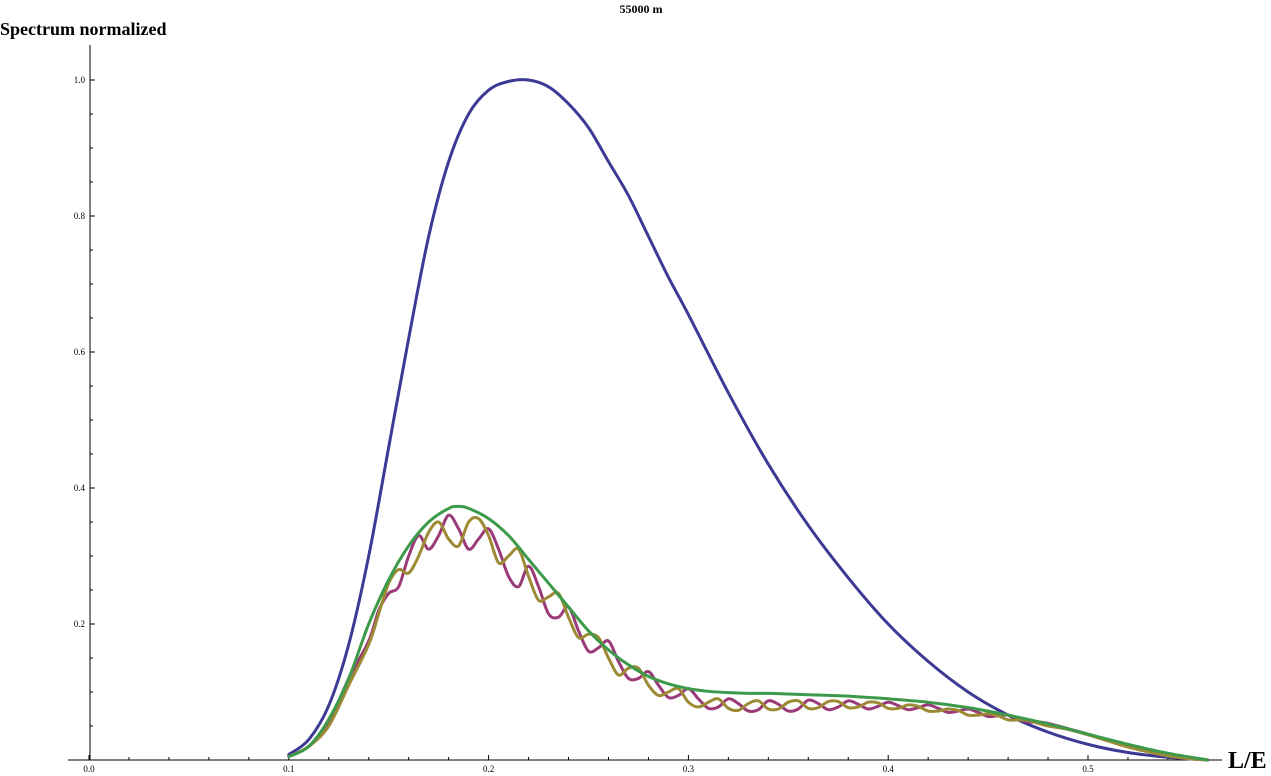  Describe the element at coordinates (80, 80) in the screenshot. I see `y-tick-label: 1.0` at that location.